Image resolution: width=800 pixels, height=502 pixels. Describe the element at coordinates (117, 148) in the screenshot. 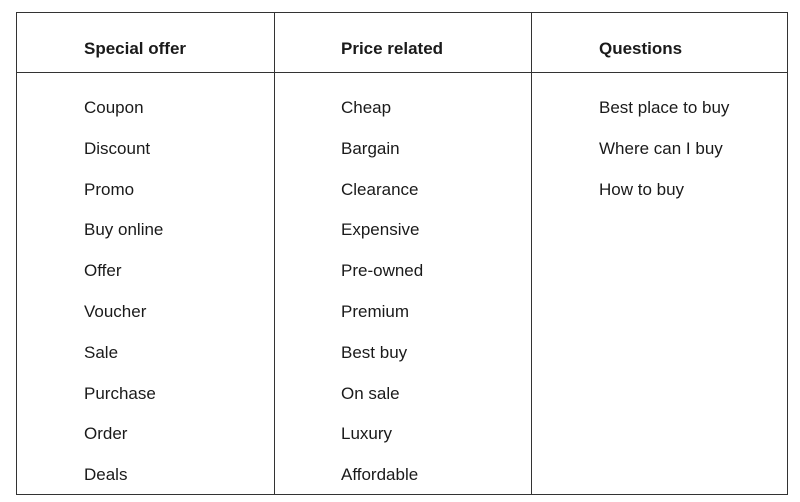

I see `table-cell: Discount` at that location.